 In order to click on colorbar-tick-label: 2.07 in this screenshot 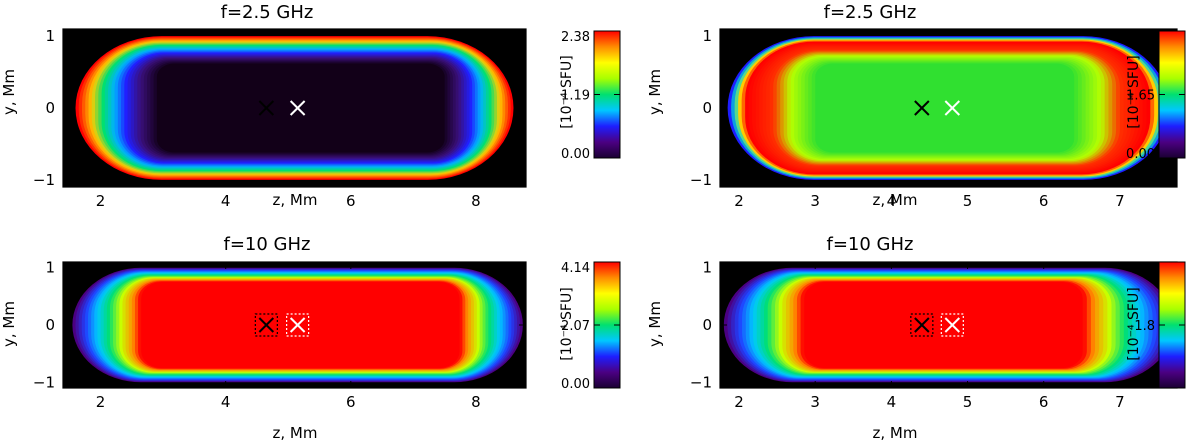, I will do `click(575, 326)`.